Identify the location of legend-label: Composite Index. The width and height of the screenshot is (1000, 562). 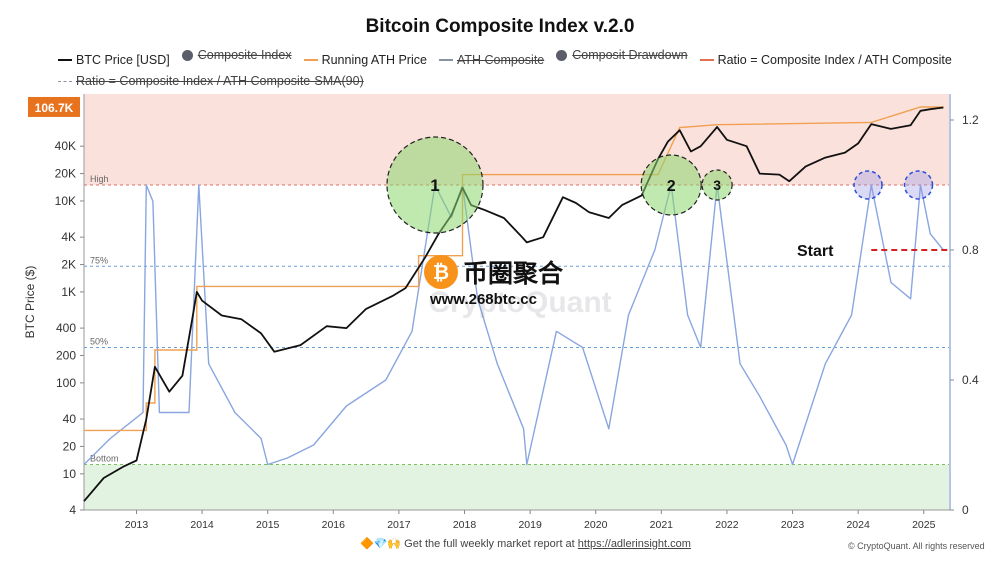
(244, 55).